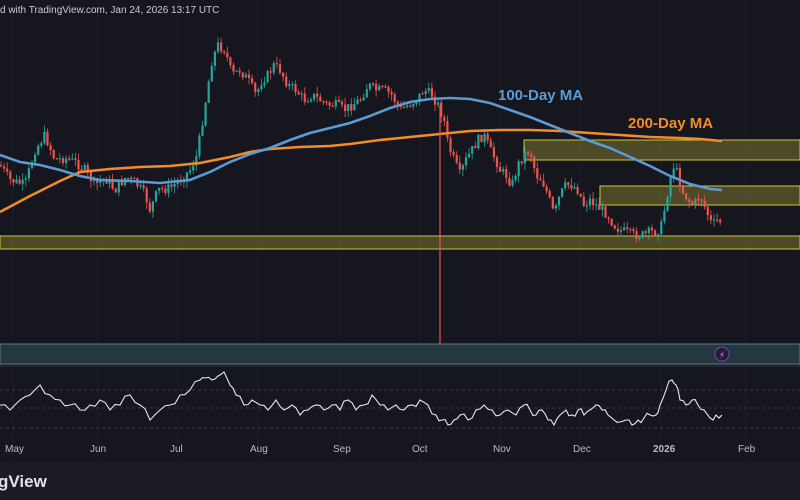  I want to click on x-tick-label-8: 2026, so click(664, 449).